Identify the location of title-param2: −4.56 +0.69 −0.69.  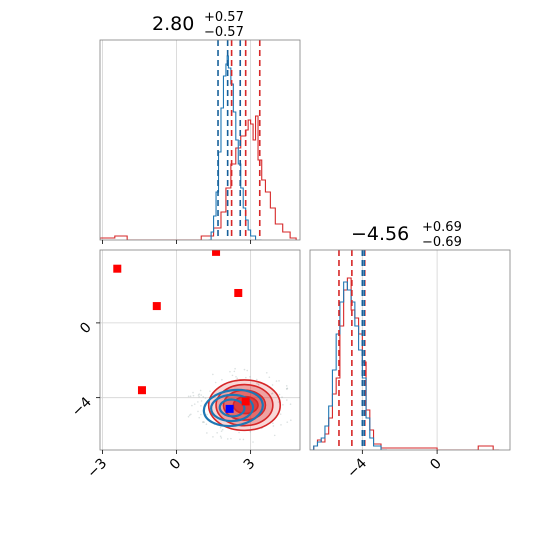
(406, 235).